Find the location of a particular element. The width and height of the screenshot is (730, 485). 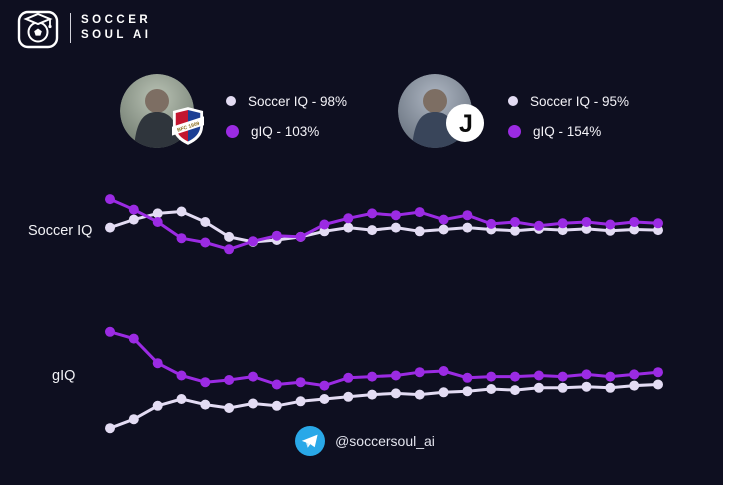

soccer-iq-value: Soccer IQ - 95% is located at coordinates (580, 101).